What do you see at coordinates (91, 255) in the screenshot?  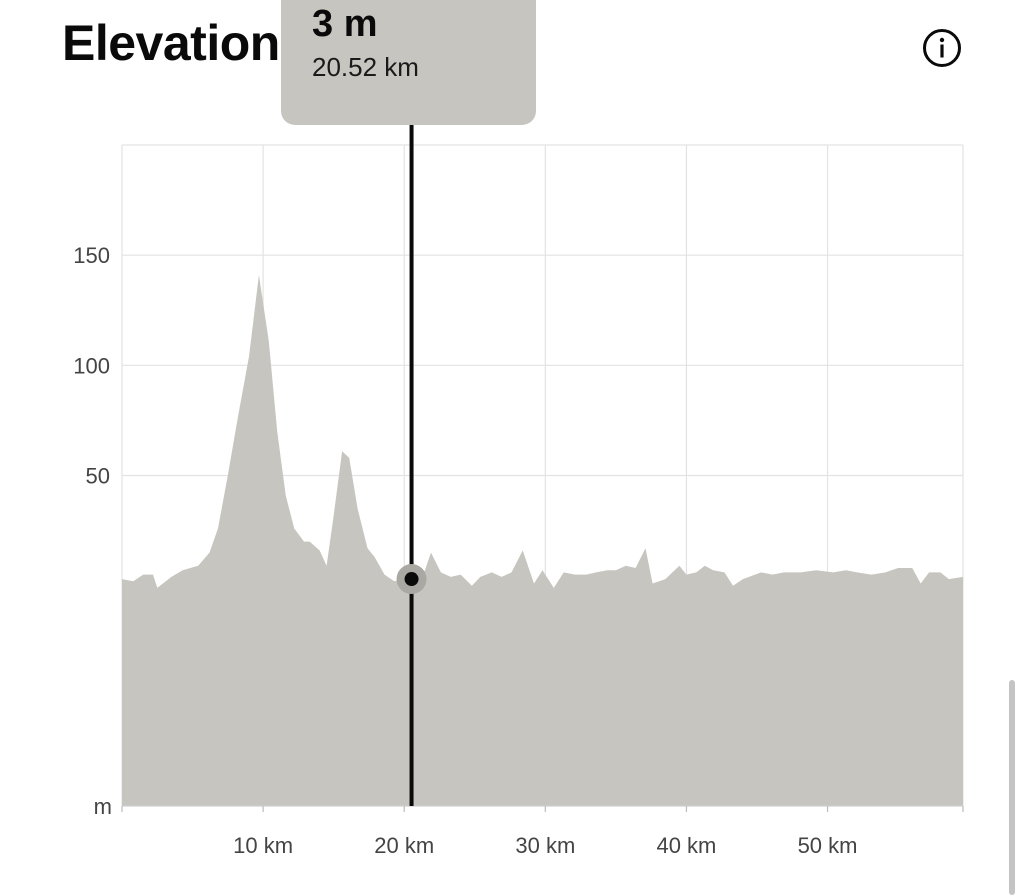 I see `y-axis-tick-label: 150` at bounding box center [91, 255].